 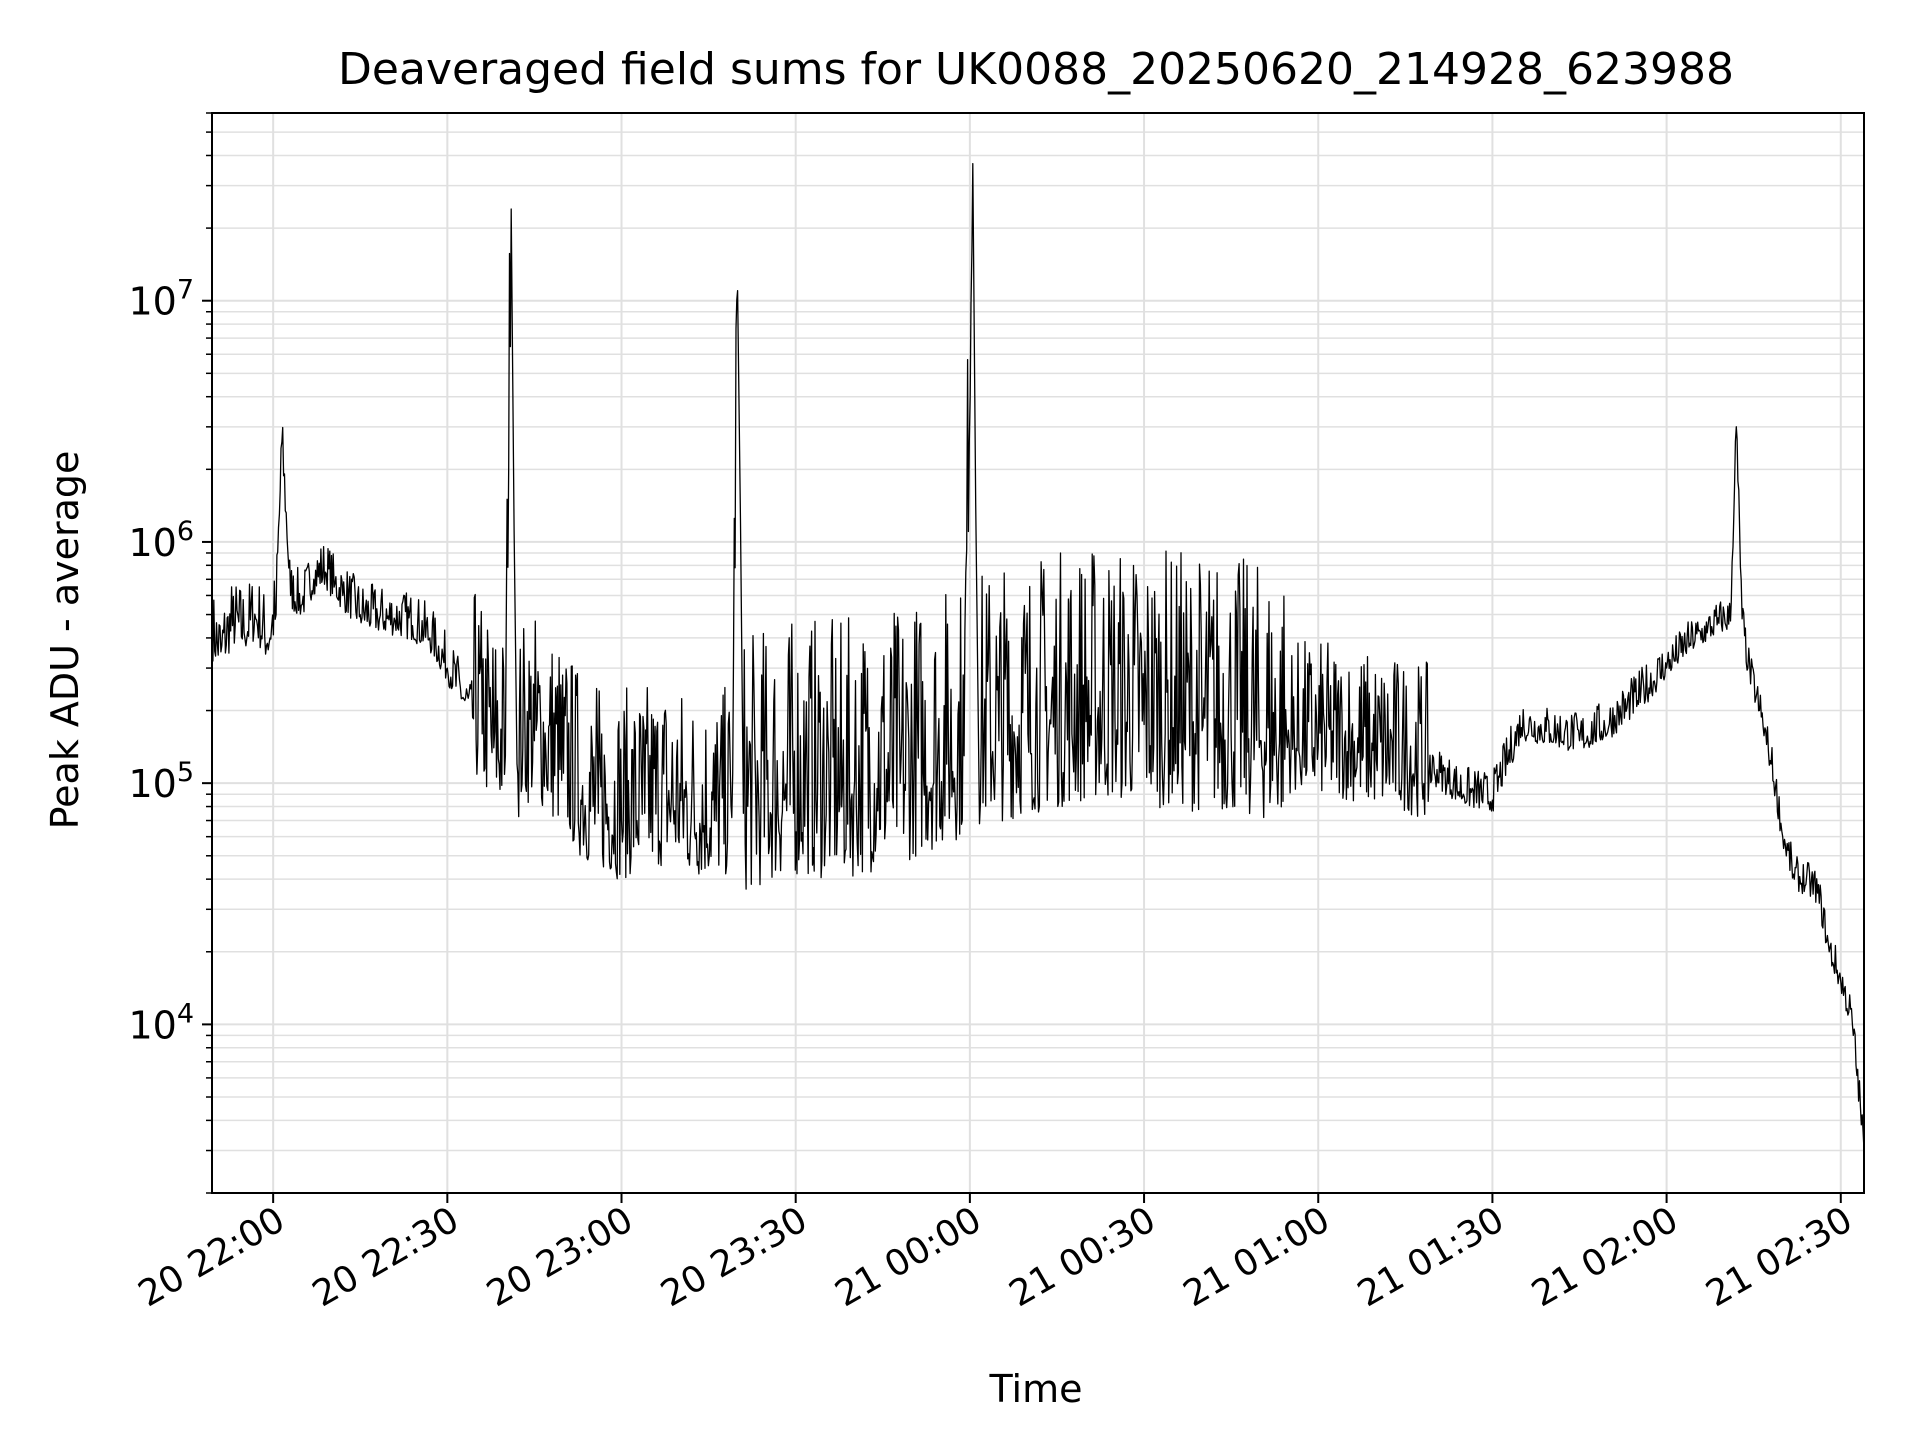 I want to click on y-axis-label: Peak ADU - average, so click(x=65, y=640).